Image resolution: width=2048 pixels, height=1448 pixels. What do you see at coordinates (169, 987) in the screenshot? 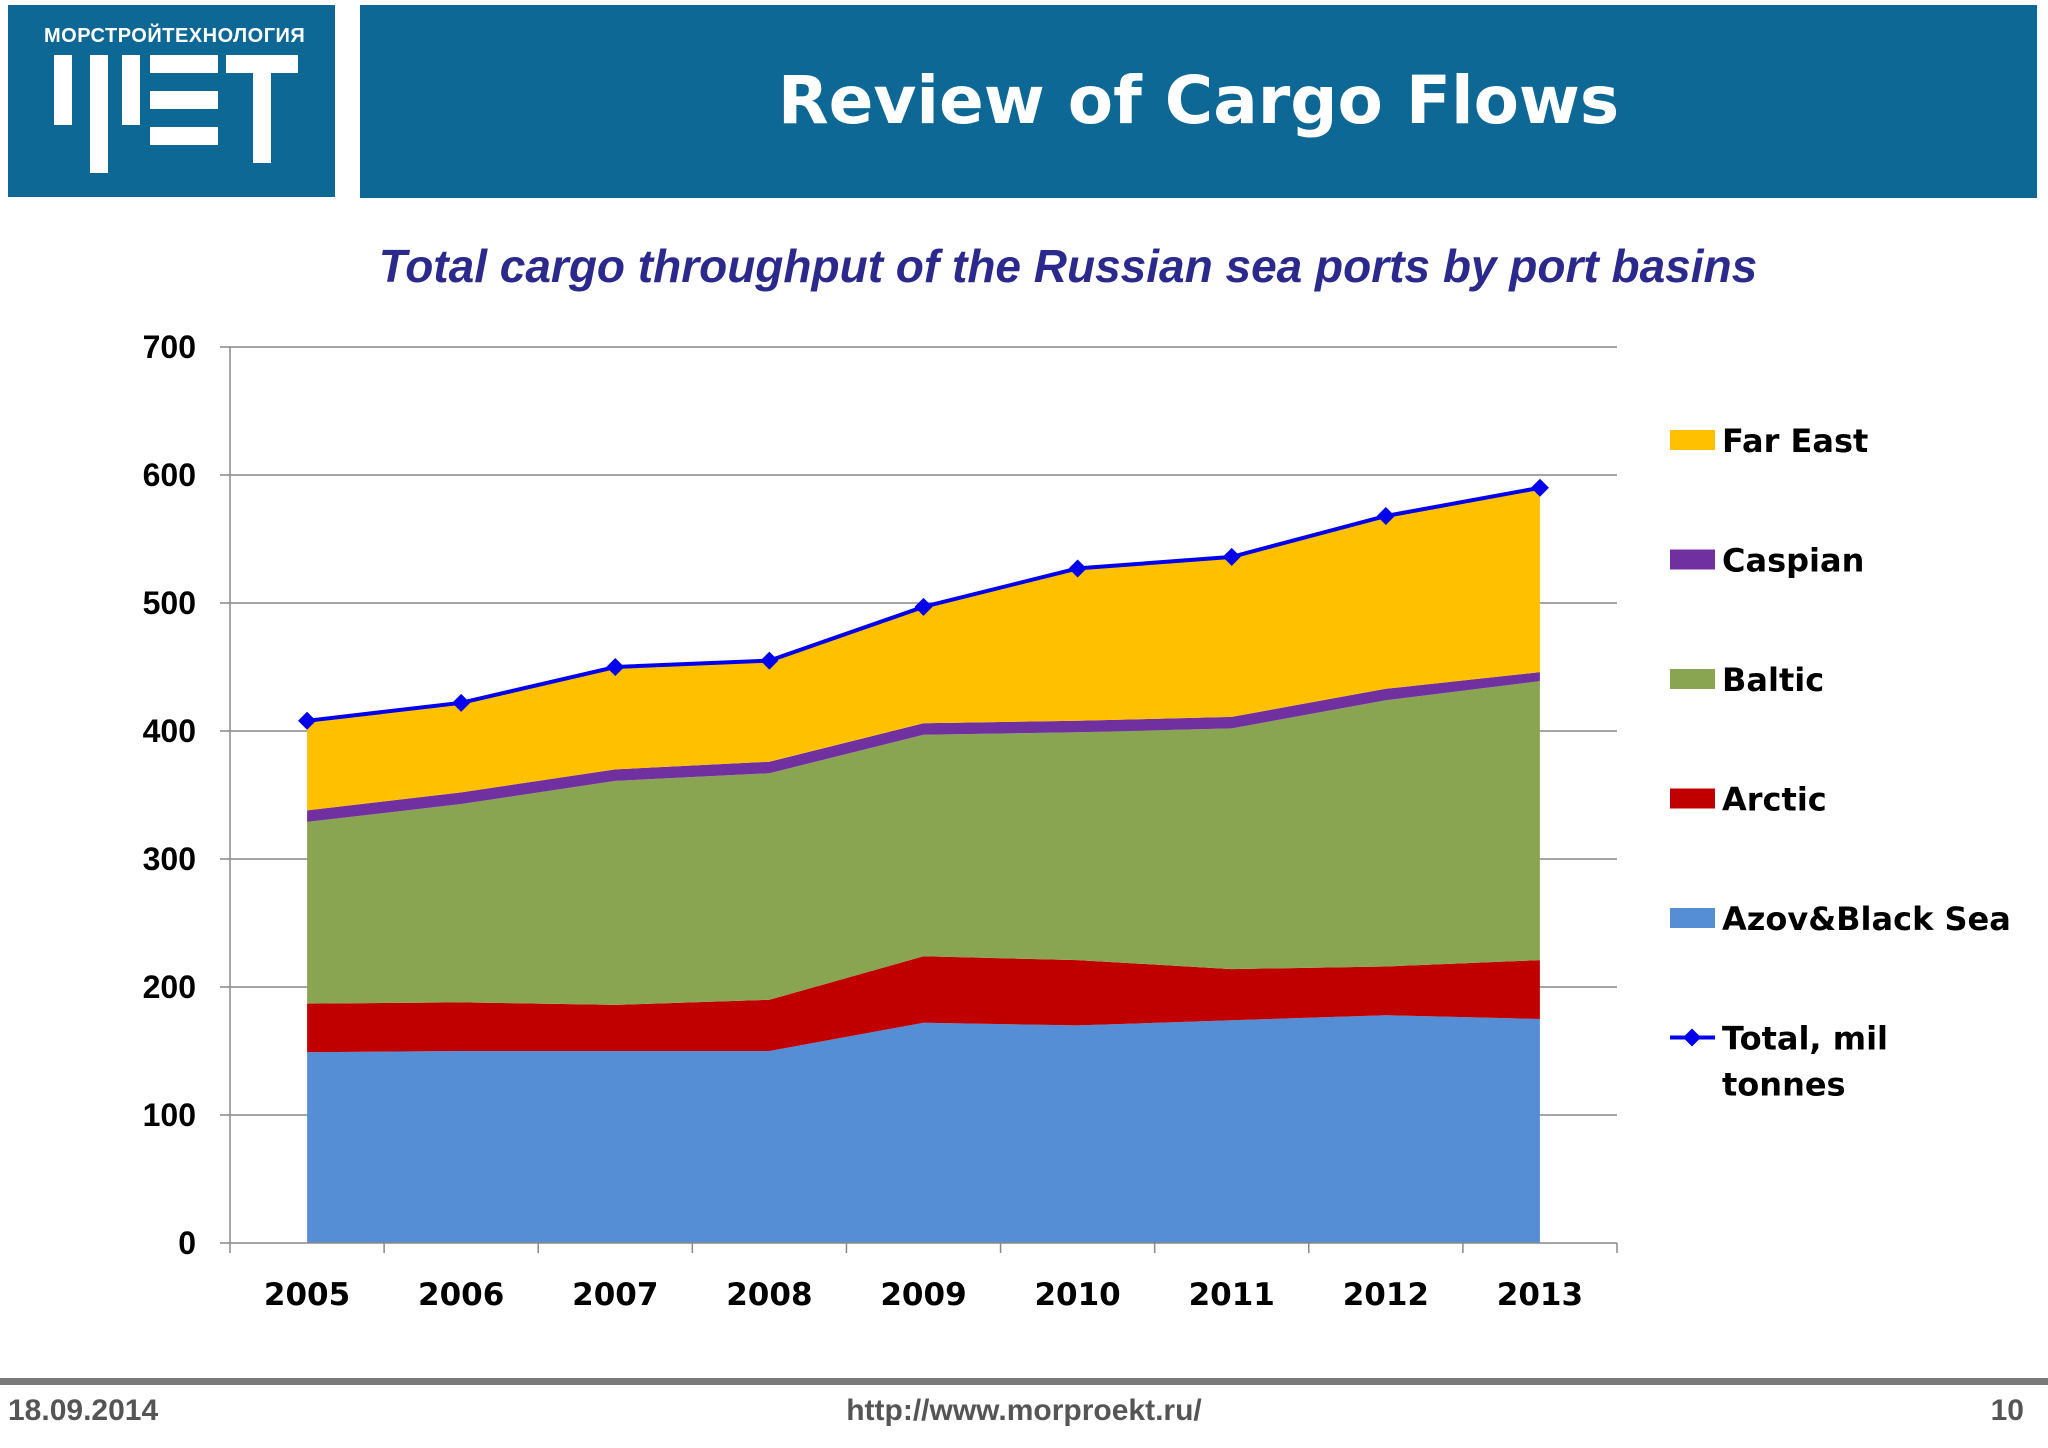
I see `y-tick-label: 200` at bounding box center [169, 987].